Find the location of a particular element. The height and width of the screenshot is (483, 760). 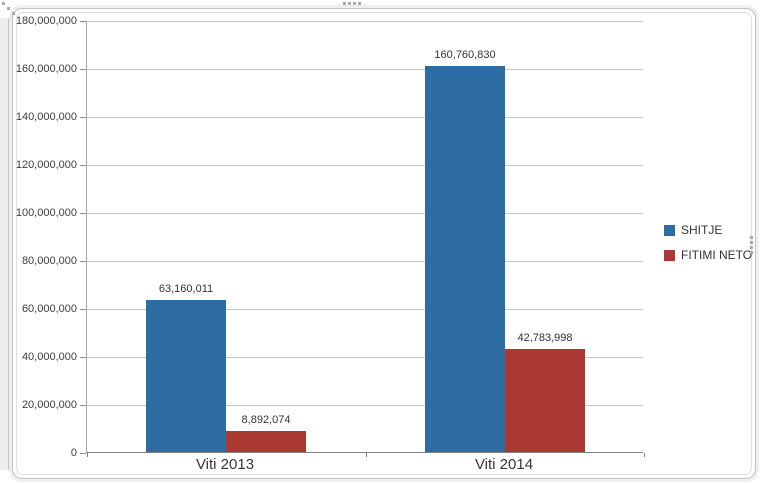

value-axis-label: 20,000,000 is located at coordinates (49, 405).